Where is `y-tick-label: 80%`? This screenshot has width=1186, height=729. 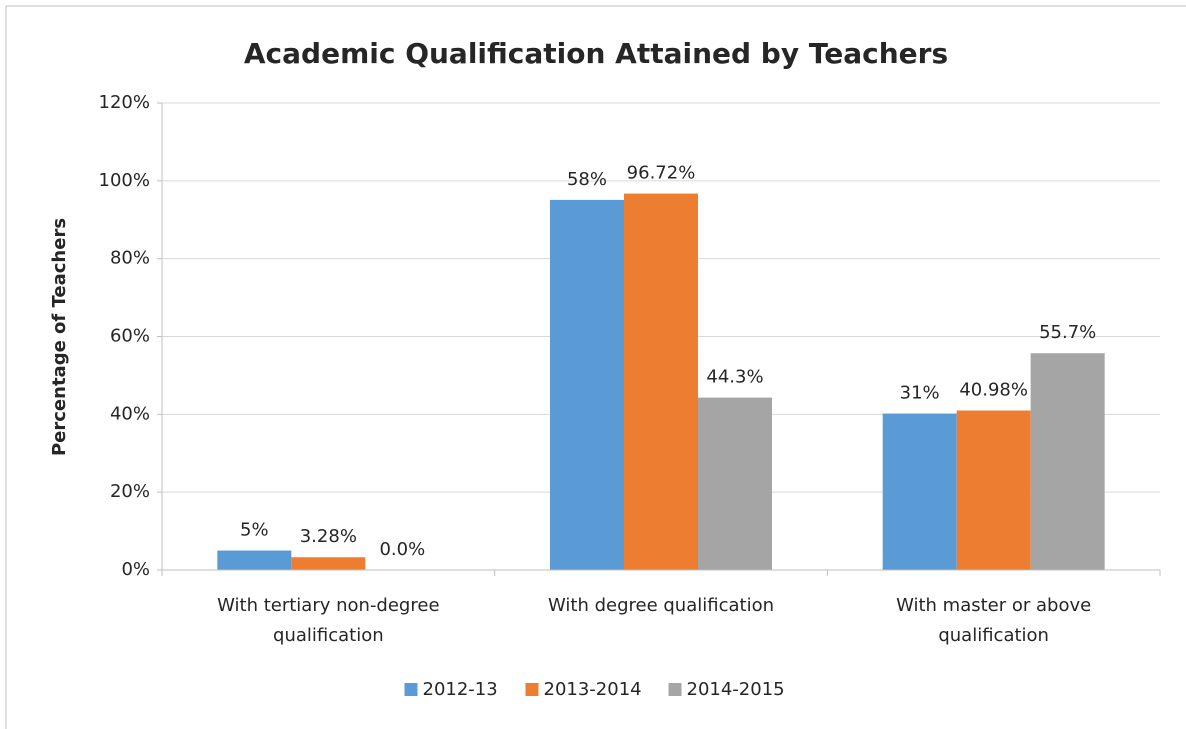
y-tick-label: 80% is located at coordinates (130, 258).